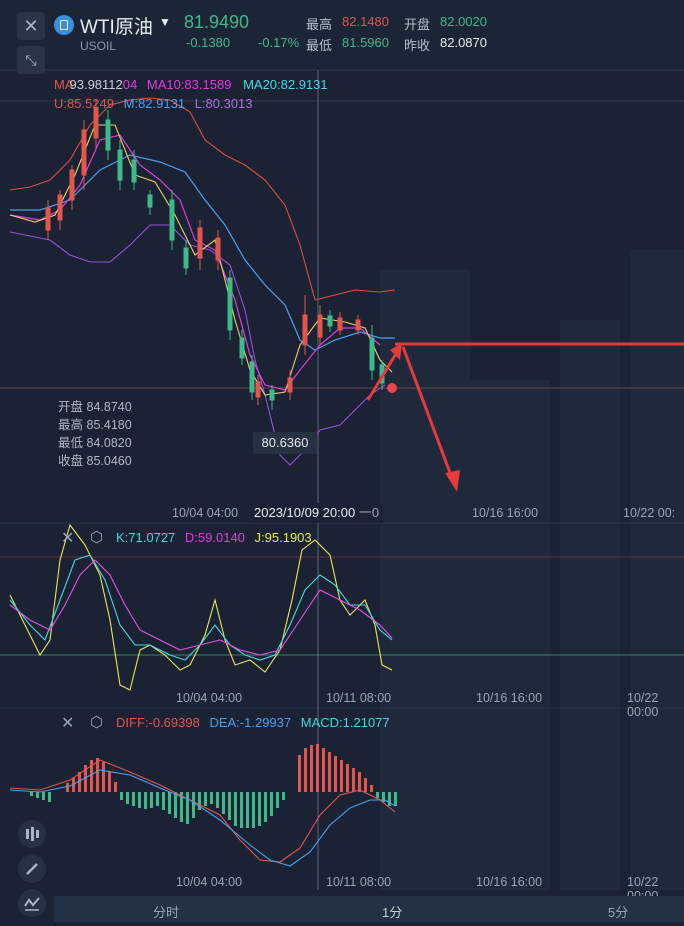 This screenshot has height=926, width=684. I want to click on ohlc-low: 最低 84.0820, so click(95, 441).